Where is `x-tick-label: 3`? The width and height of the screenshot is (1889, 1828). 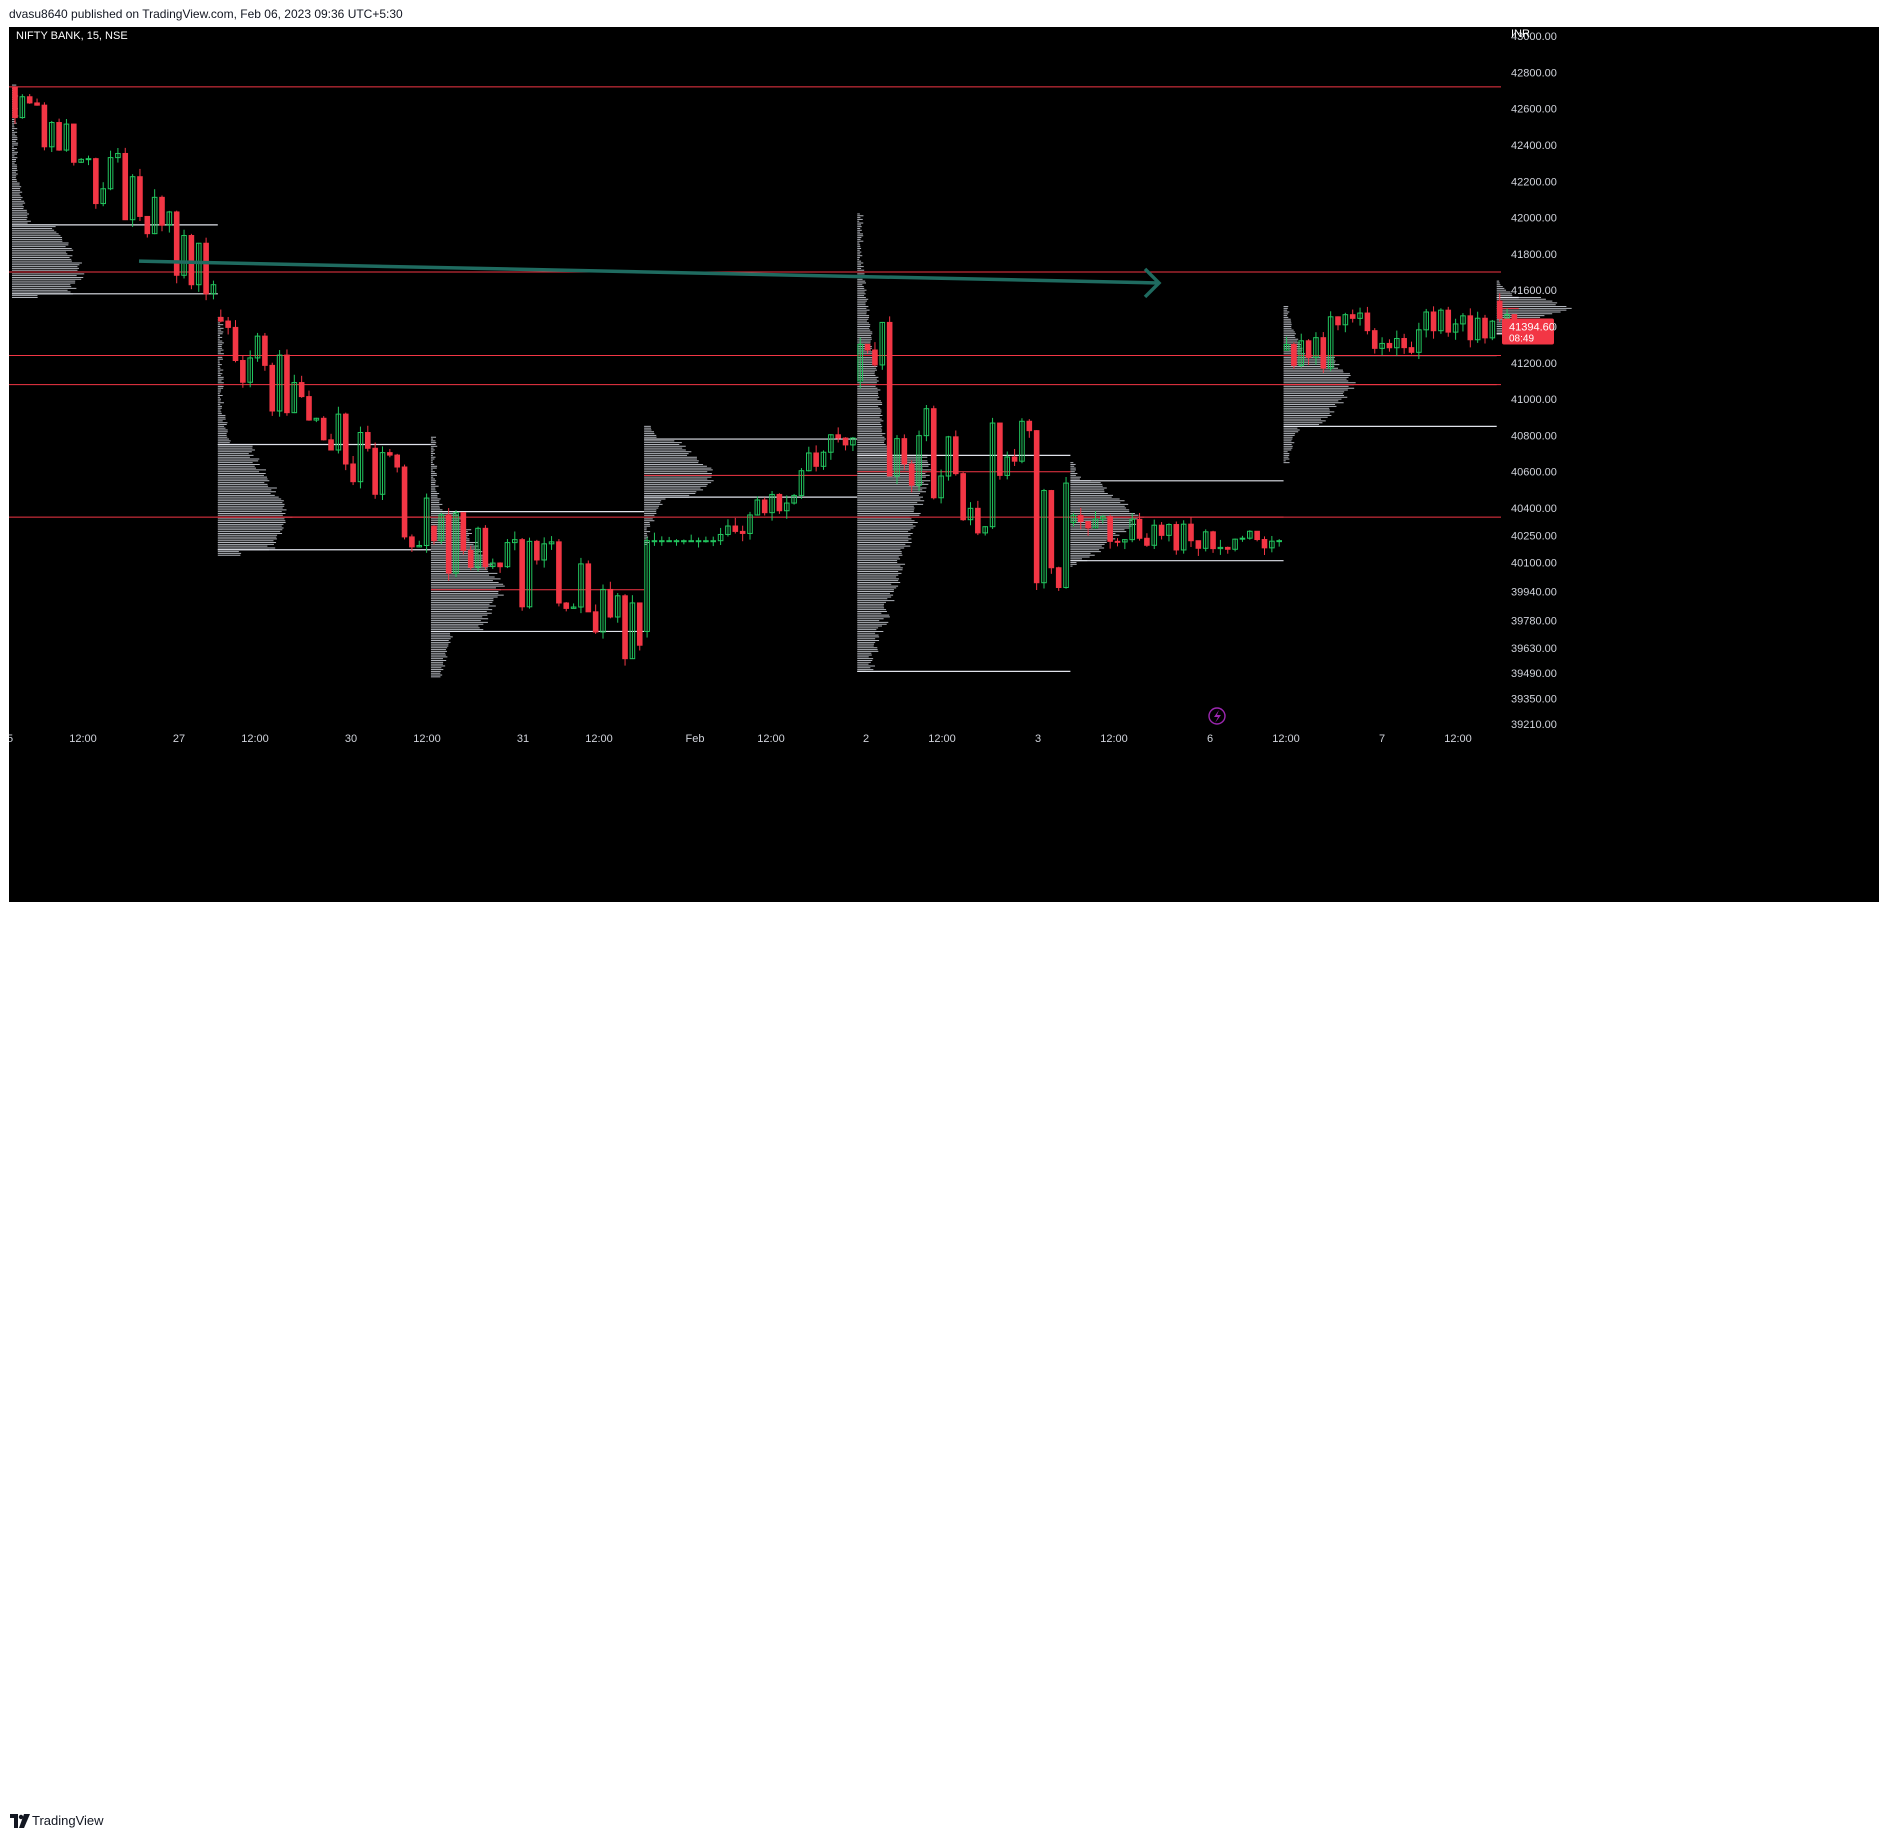
x-tick-label: 3 is located at coordinates (1038, 739).